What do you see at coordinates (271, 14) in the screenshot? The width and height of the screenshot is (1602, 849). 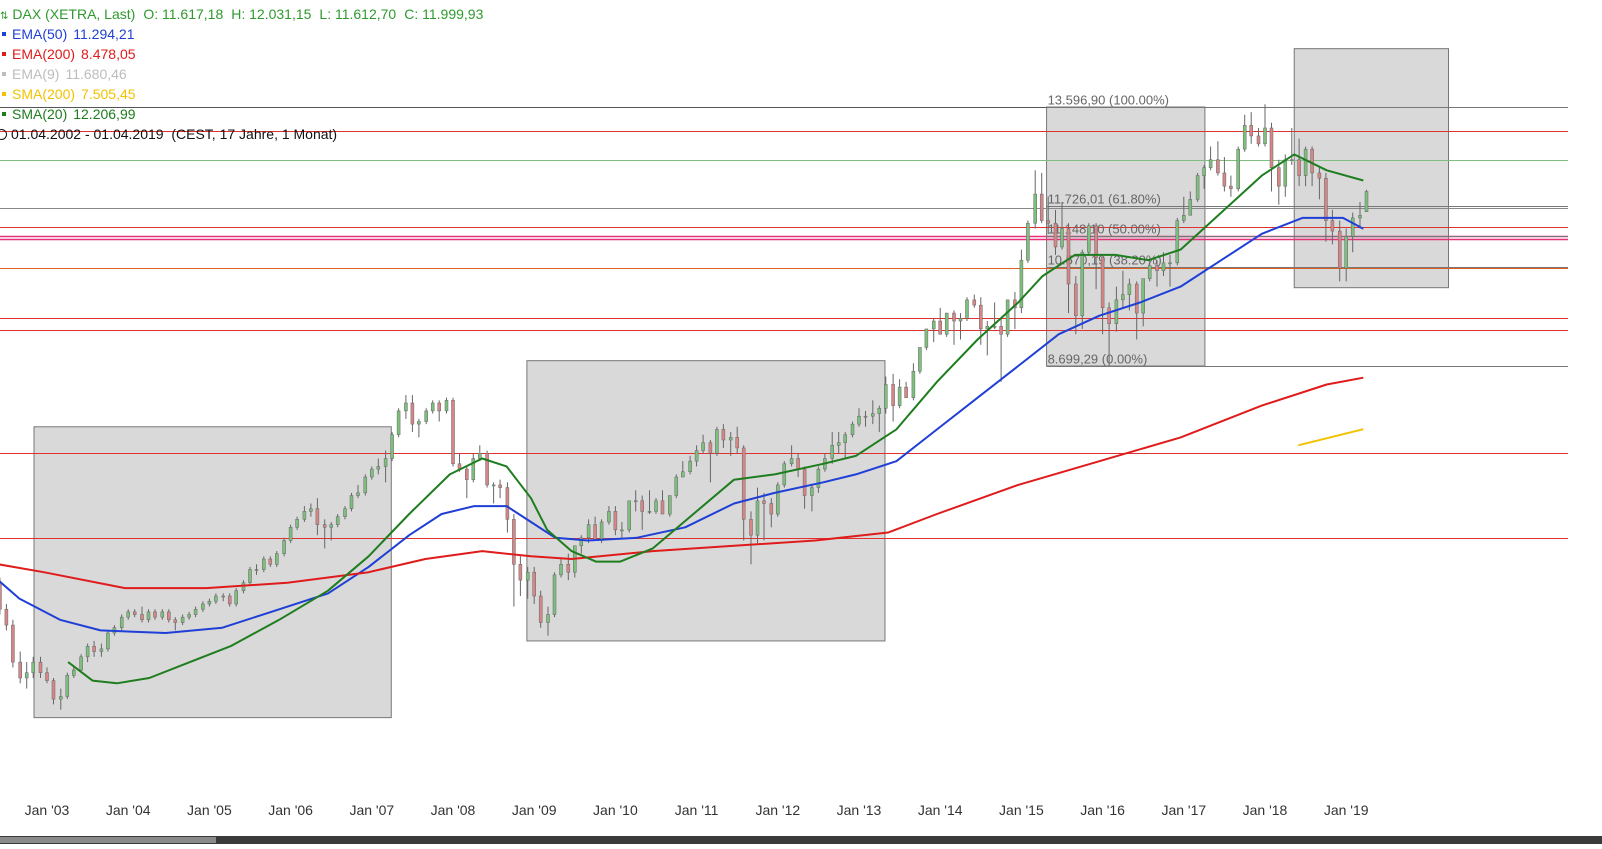 I see `high-value: H: 12.031,15` at bounding box center [271, 14].